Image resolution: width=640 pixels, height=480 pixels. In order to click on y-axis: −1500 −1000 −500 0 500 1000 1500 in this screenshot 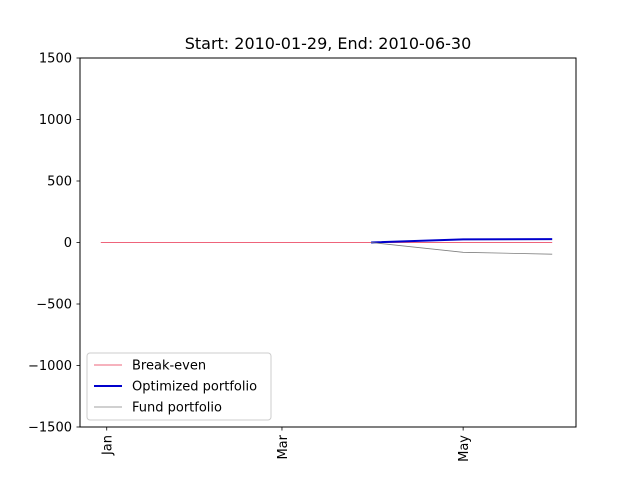, I will do `click(54, 244)`.